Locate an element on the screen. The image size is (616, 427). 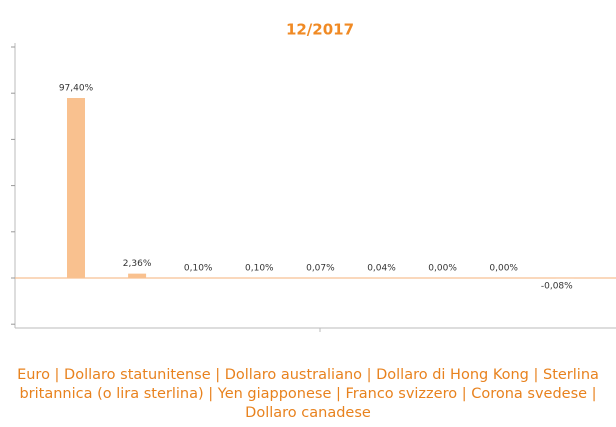
value-label: 0,07% is located at coordinates (320, 268).